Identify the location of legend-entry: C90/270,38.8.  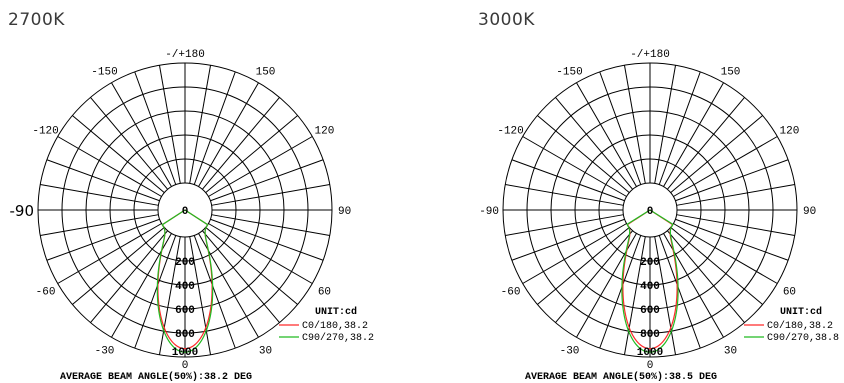
(803, 338).